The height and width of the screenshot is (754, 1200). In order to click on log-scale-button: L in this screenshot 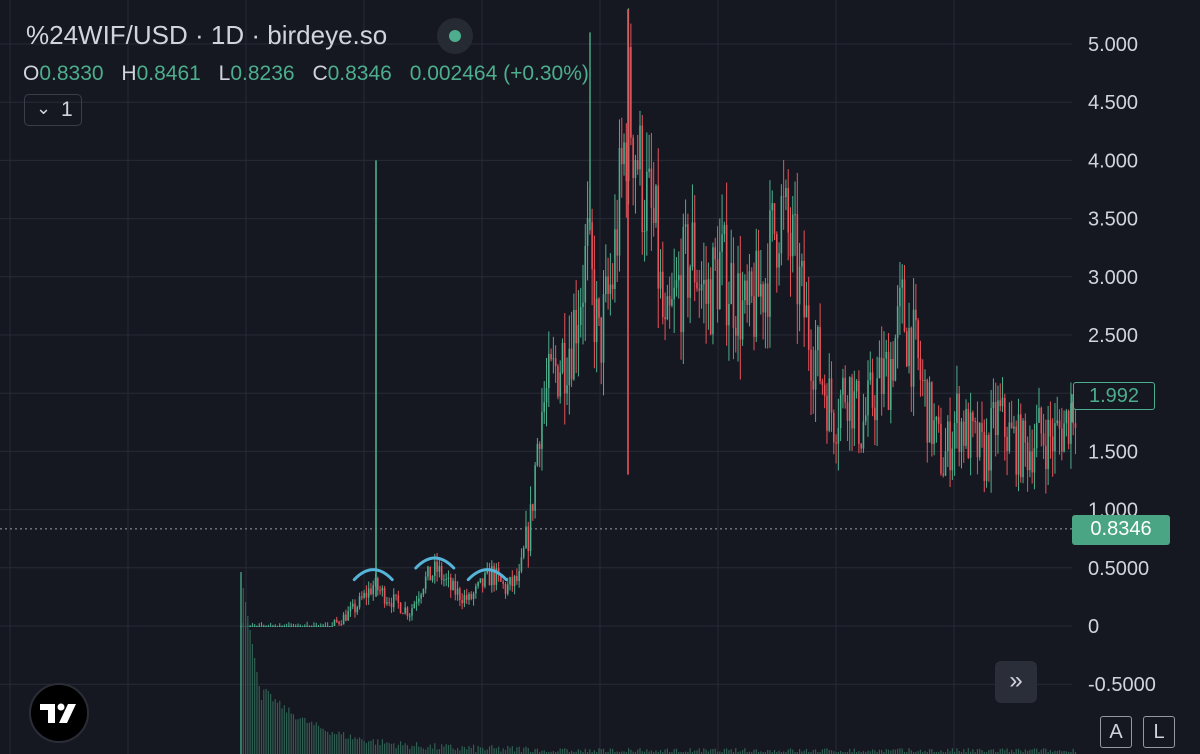, I will do `click(1159, 732)`.